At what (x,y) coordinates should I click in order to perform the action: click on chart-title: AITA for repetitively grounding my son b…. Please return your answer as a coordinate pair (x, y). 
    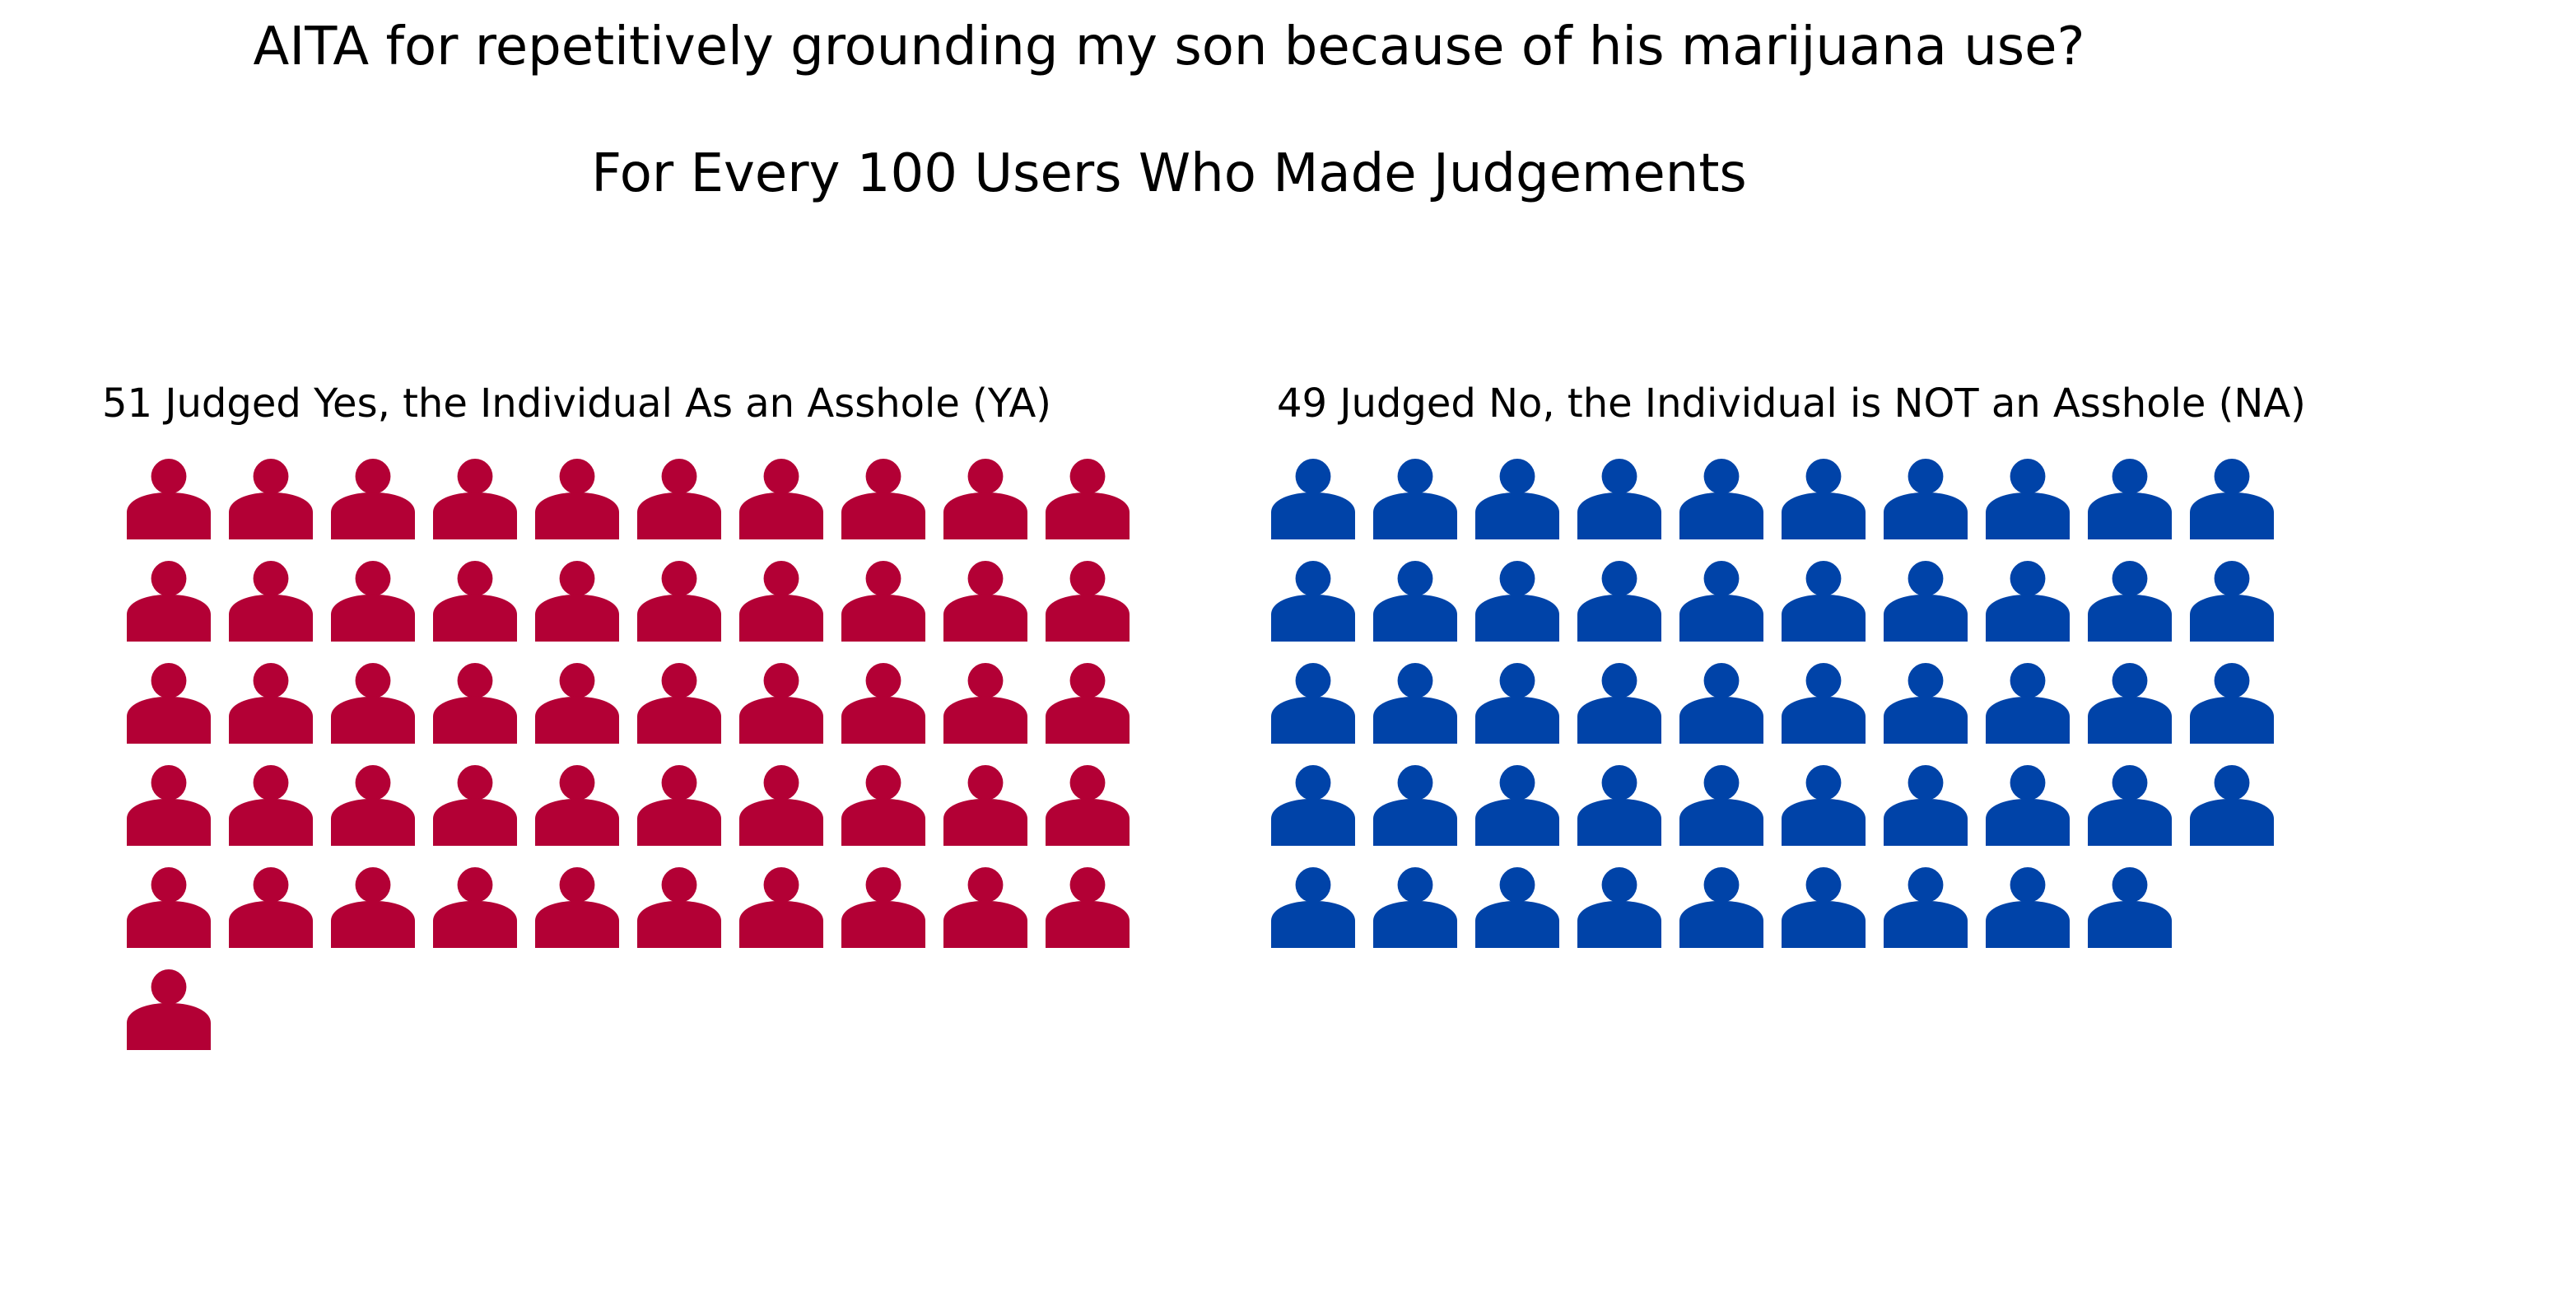
    Looking at the image, I should click on (1169, 47).